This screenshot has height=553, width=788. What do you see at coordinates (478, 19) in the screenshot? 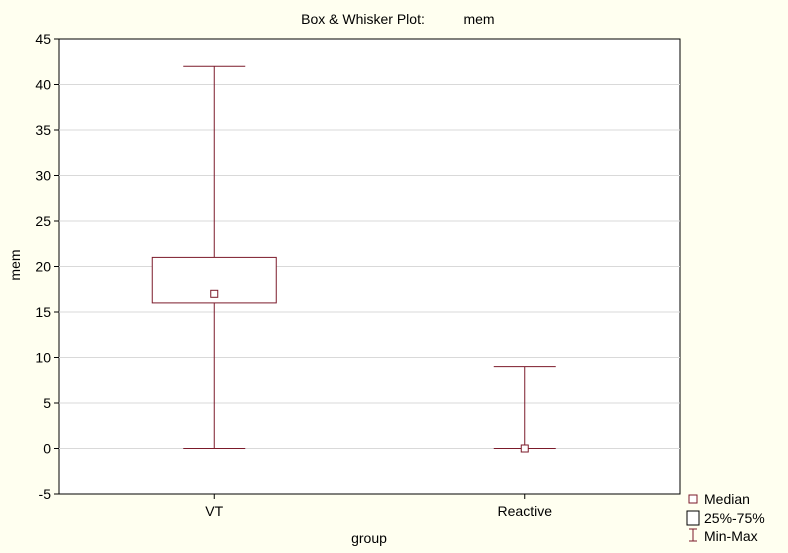
I see `chart-title-variable: mem` at bounding box center [478, 19].